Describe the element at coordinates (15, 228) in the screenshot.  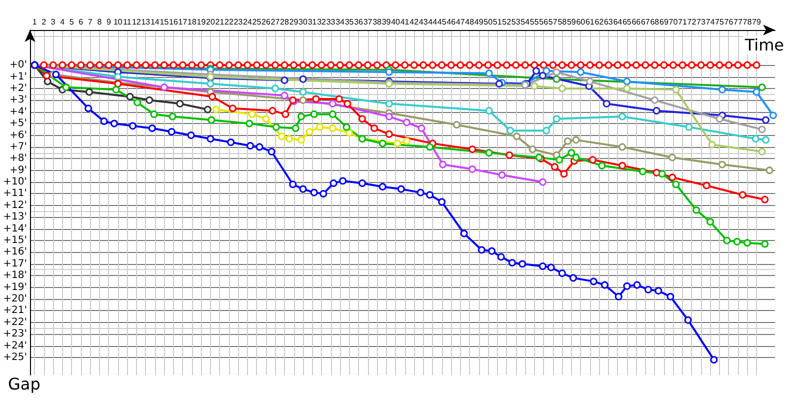
I see `y-tick-label: +14'` at that location.